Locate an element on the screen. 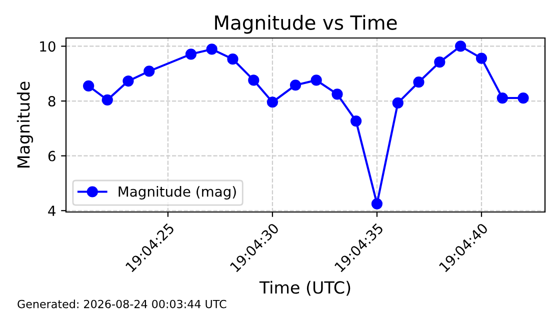 This screenshot has width=560, height=314. y-tick-label: 8 is located at coordinates (52, 101).